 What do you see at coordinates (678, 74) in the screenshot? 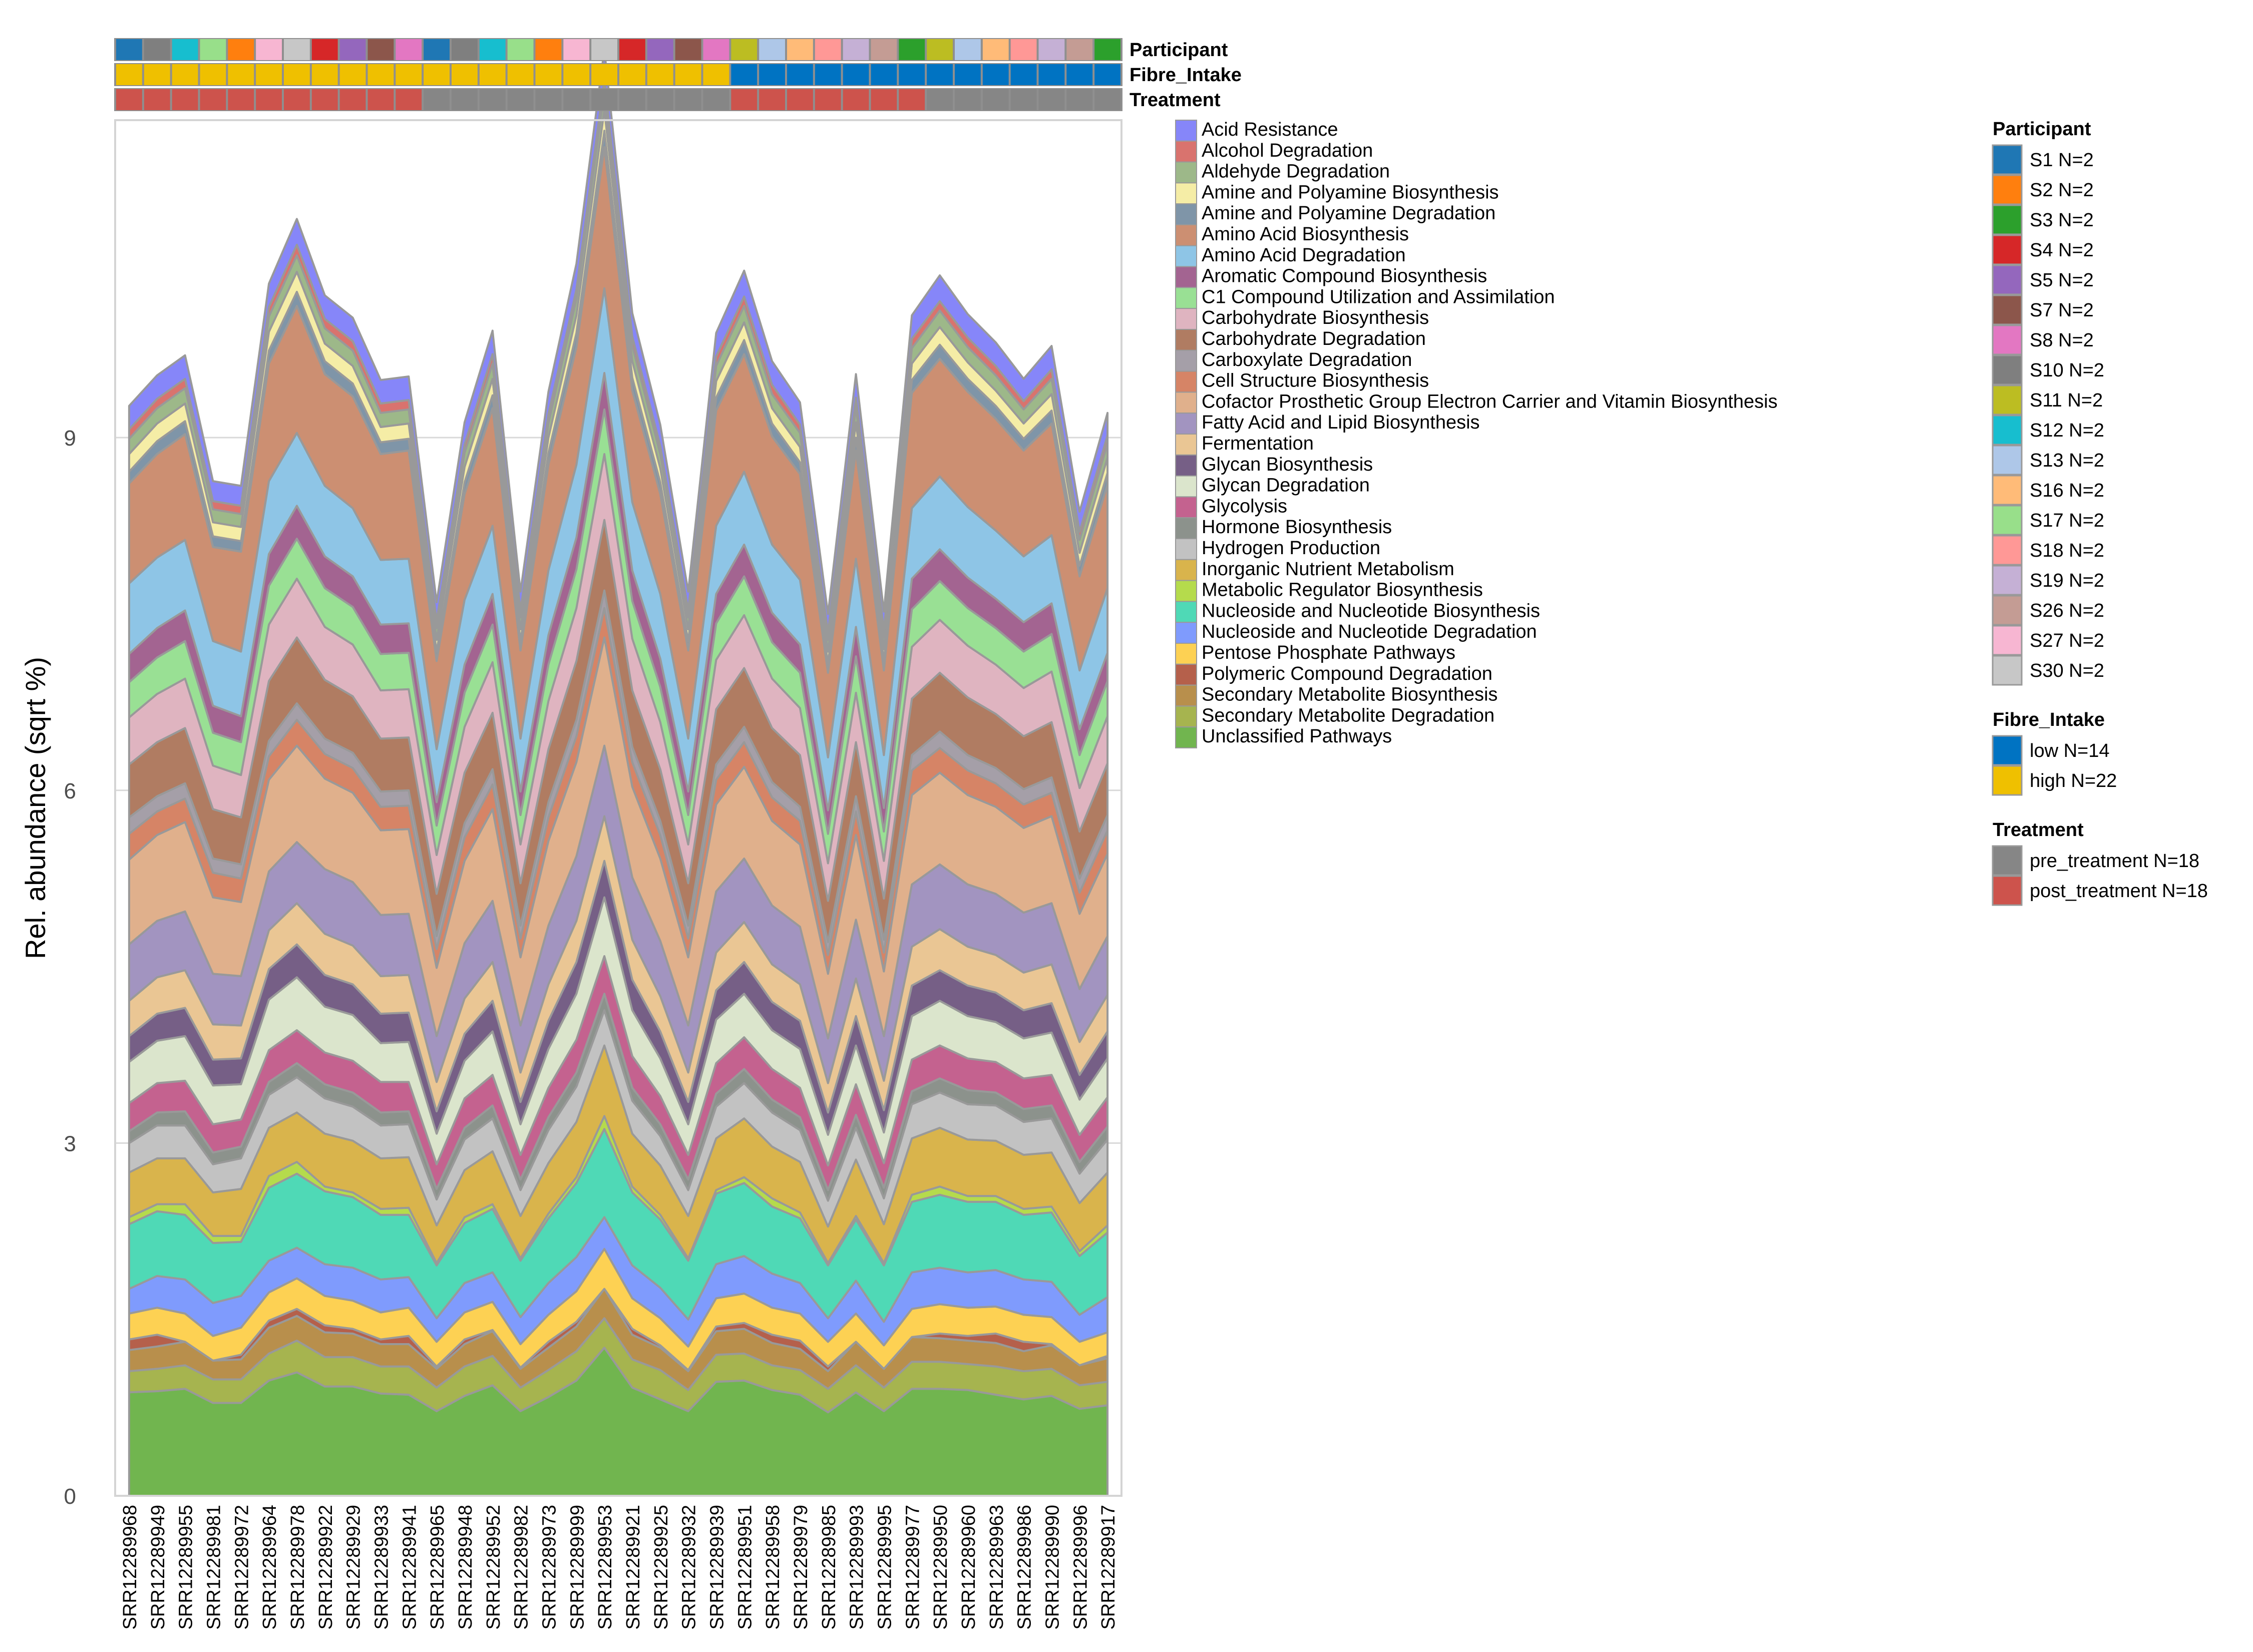
I see `annotation-tracks: Participant Fibre_Intake Treatment` at bounding box center [678, 74].